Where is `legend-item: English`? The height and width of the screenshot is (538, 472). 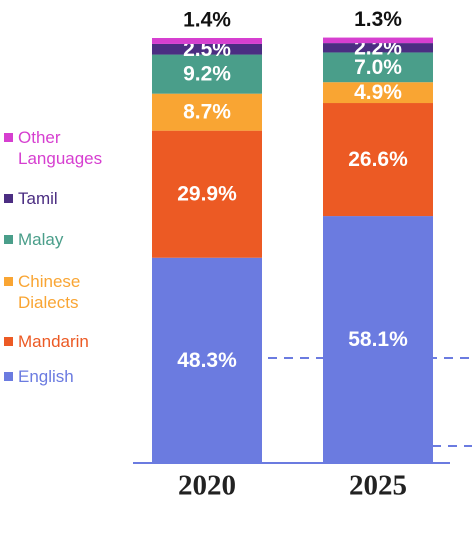
legend-item: English is located at coordinates (59, 376).